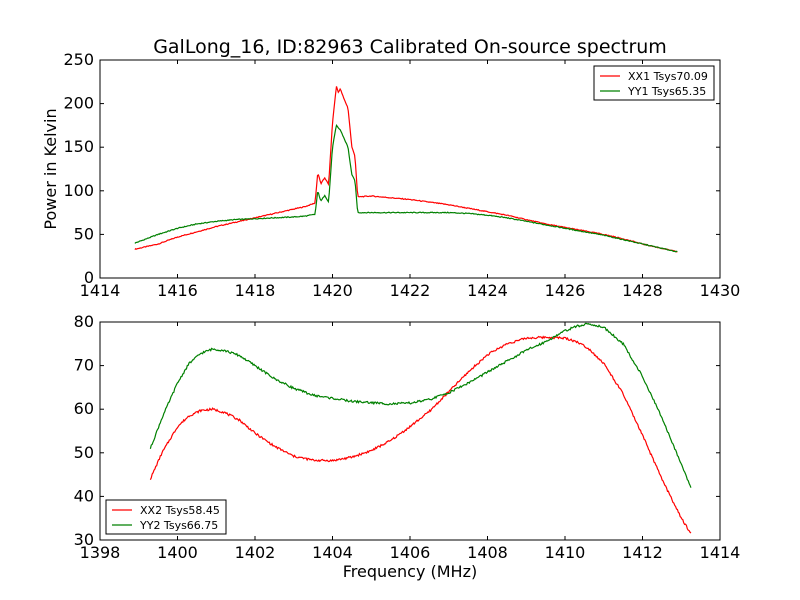 The height and width of the screenshot is (600, 800). Describe the element at coordinates (100, 552) in the screenshot. I see `bottom-x-tick-label: 1398` at that location.